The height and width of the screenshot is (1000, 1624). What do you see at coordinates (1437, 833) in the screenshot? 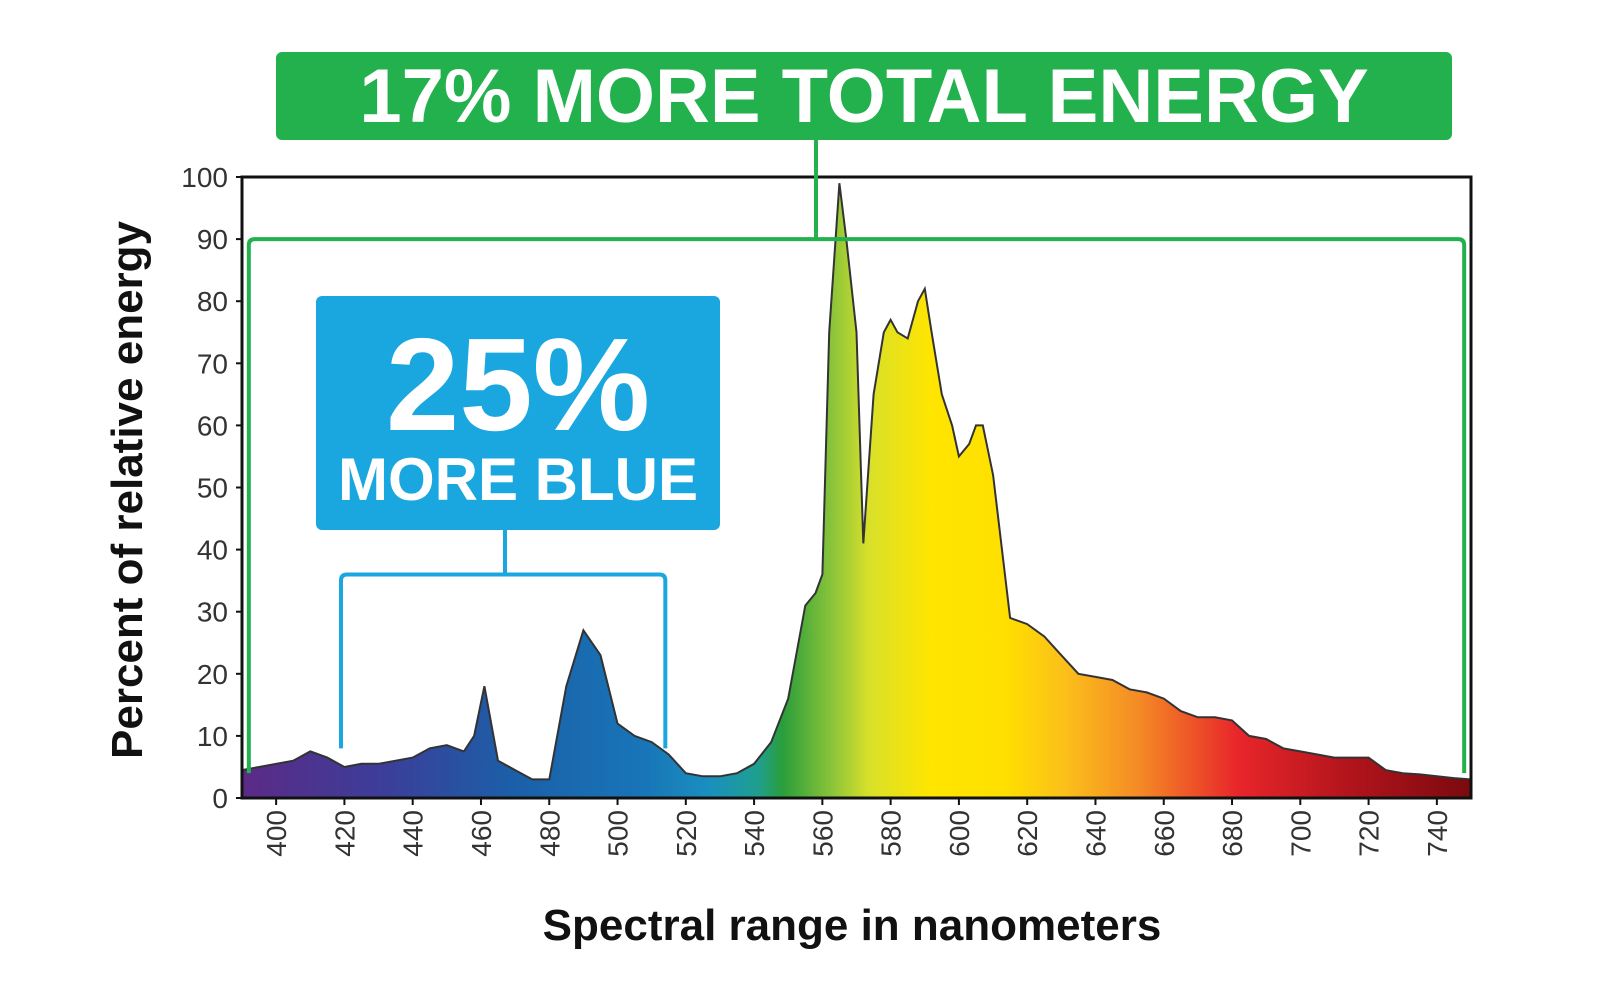
I see `x-tick-label: 740` at bounding box center [1437, 833].